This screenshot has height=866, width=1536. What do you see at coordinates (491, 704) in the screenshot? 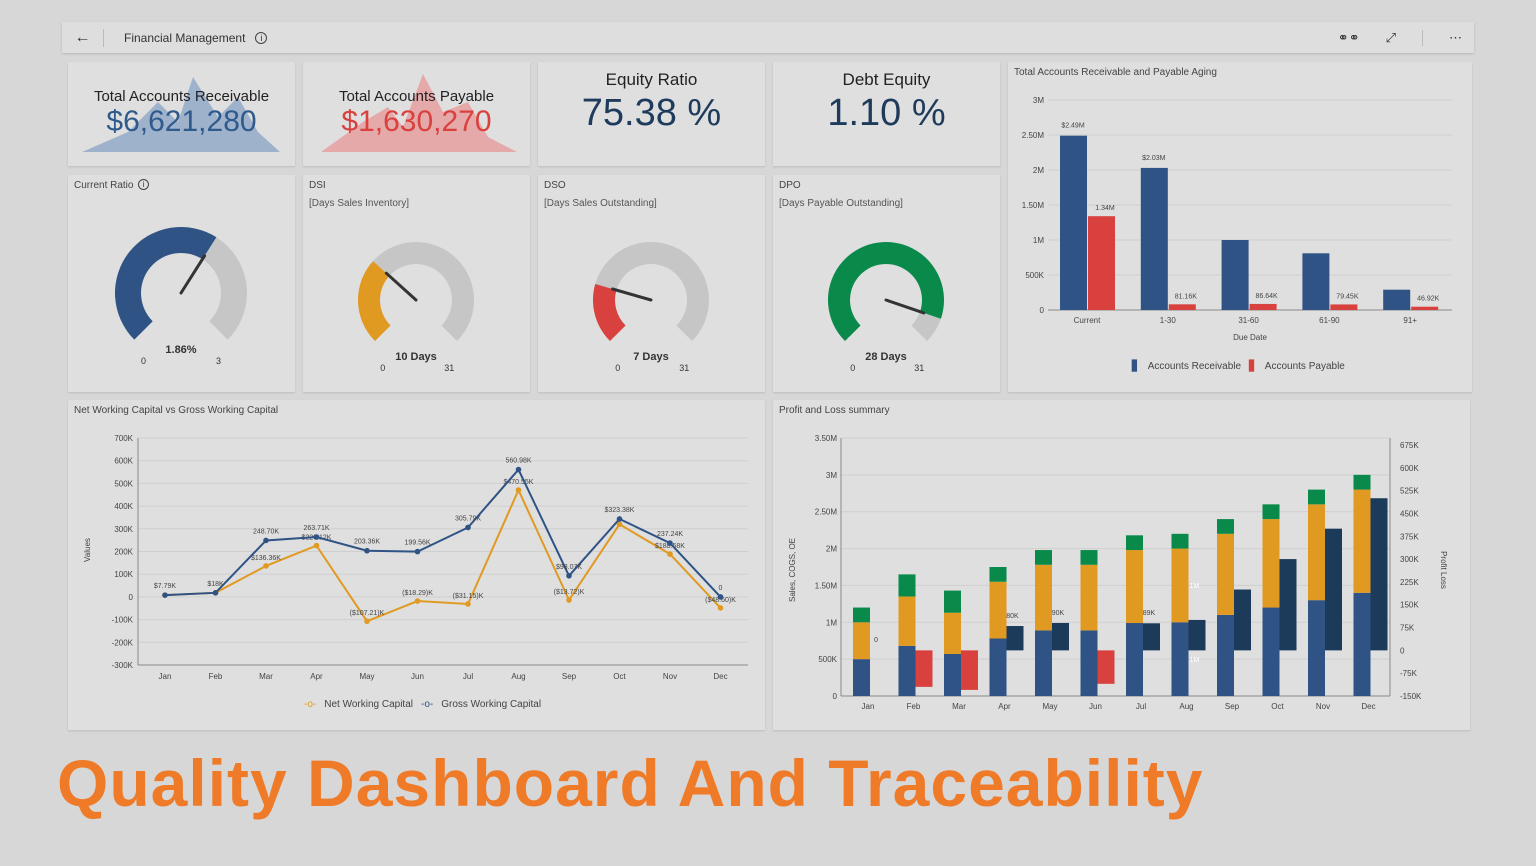
I see `legend-item: Gross Working Capital` at bounding box center [491, 704].